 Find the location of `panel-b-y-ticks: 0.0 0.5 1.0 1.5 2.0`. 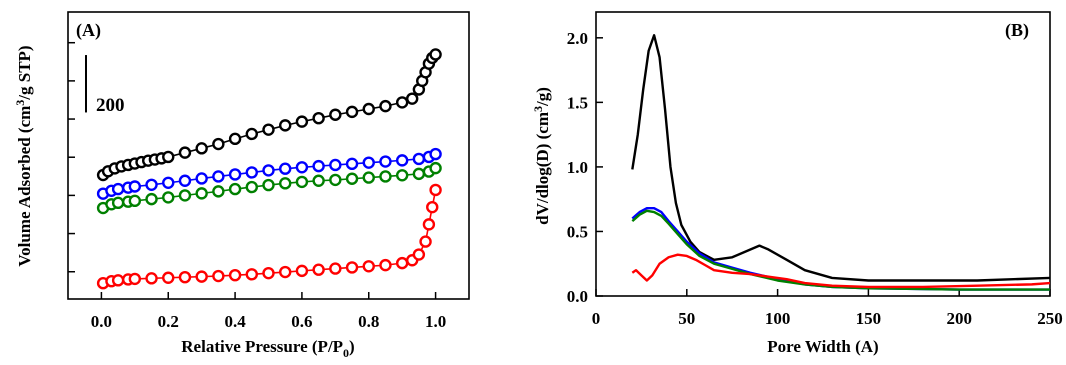

panel-b-y-ticks: 0.0 0.5 1.0 1.5 2.0 is located at coordinates (585, 167).